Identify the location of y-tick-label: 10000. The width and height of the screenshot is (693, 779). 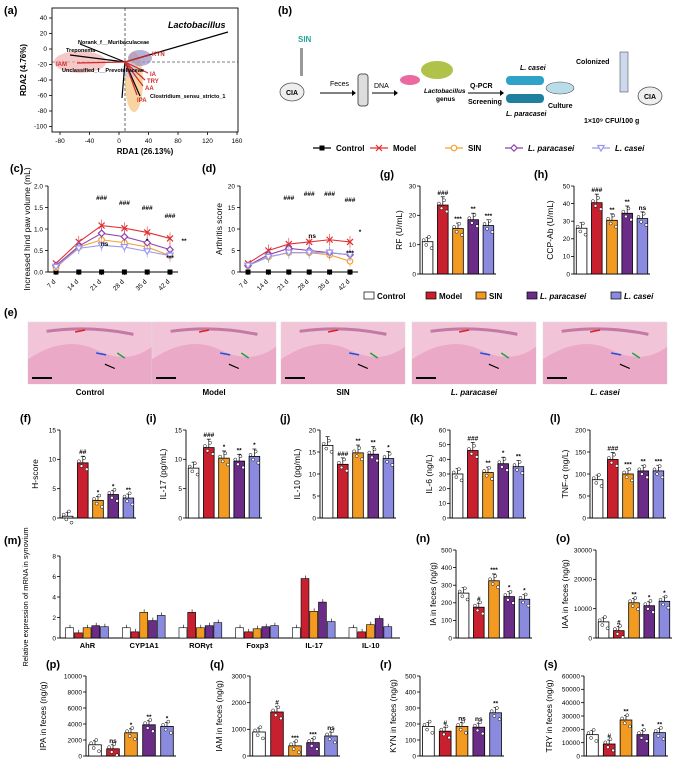
(583, 609).